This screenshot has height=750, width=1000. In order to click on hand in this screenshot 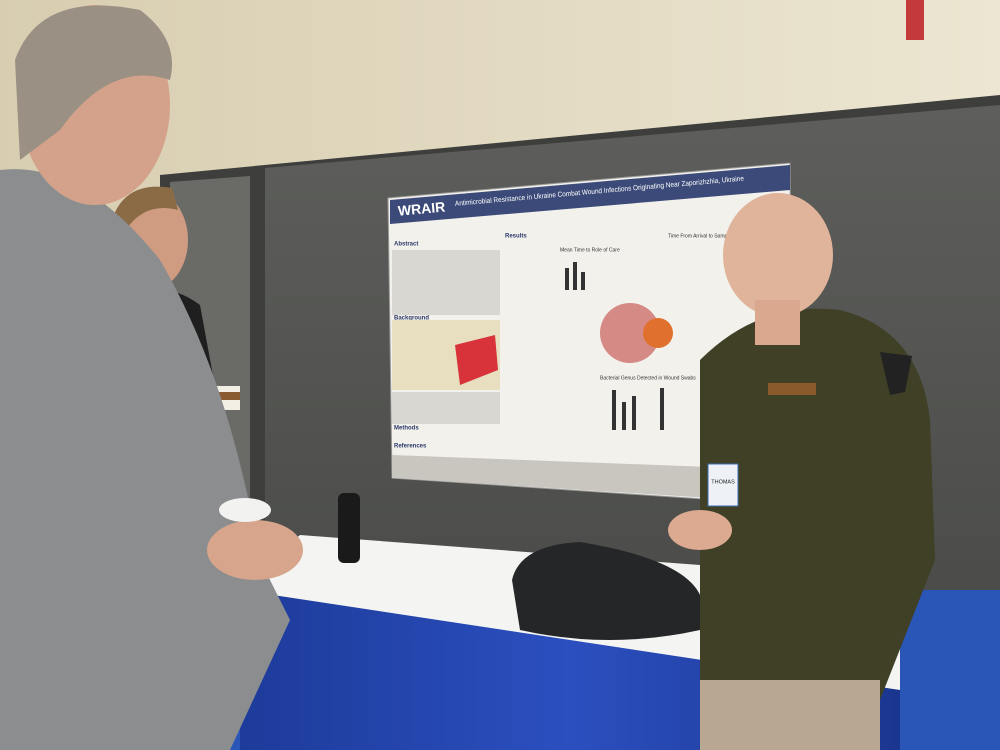, I will do `click(255, 550)`.